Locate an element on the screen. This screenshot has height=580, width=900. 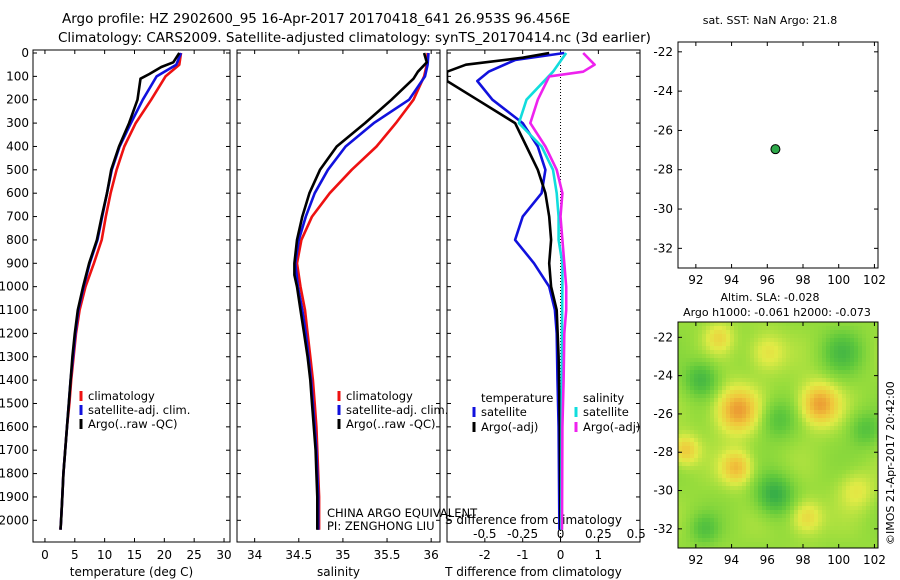
temperature-xtick-label: 20 is located at coordinates (164, 555).